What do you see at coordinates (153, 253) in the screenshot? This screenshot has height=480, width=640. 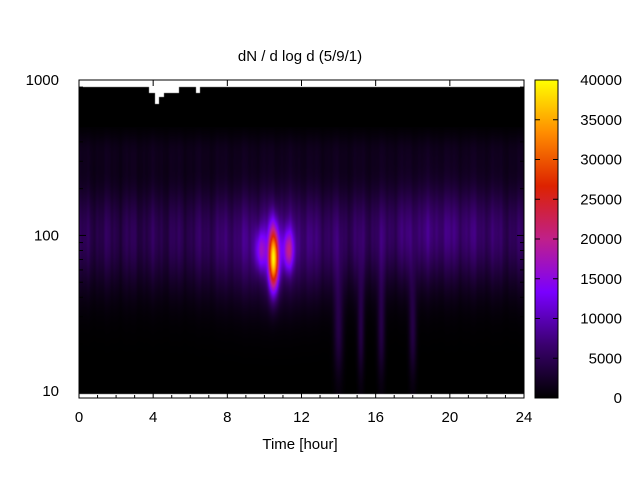 I see `x-tick: 4` at bounding box center [153, 253].